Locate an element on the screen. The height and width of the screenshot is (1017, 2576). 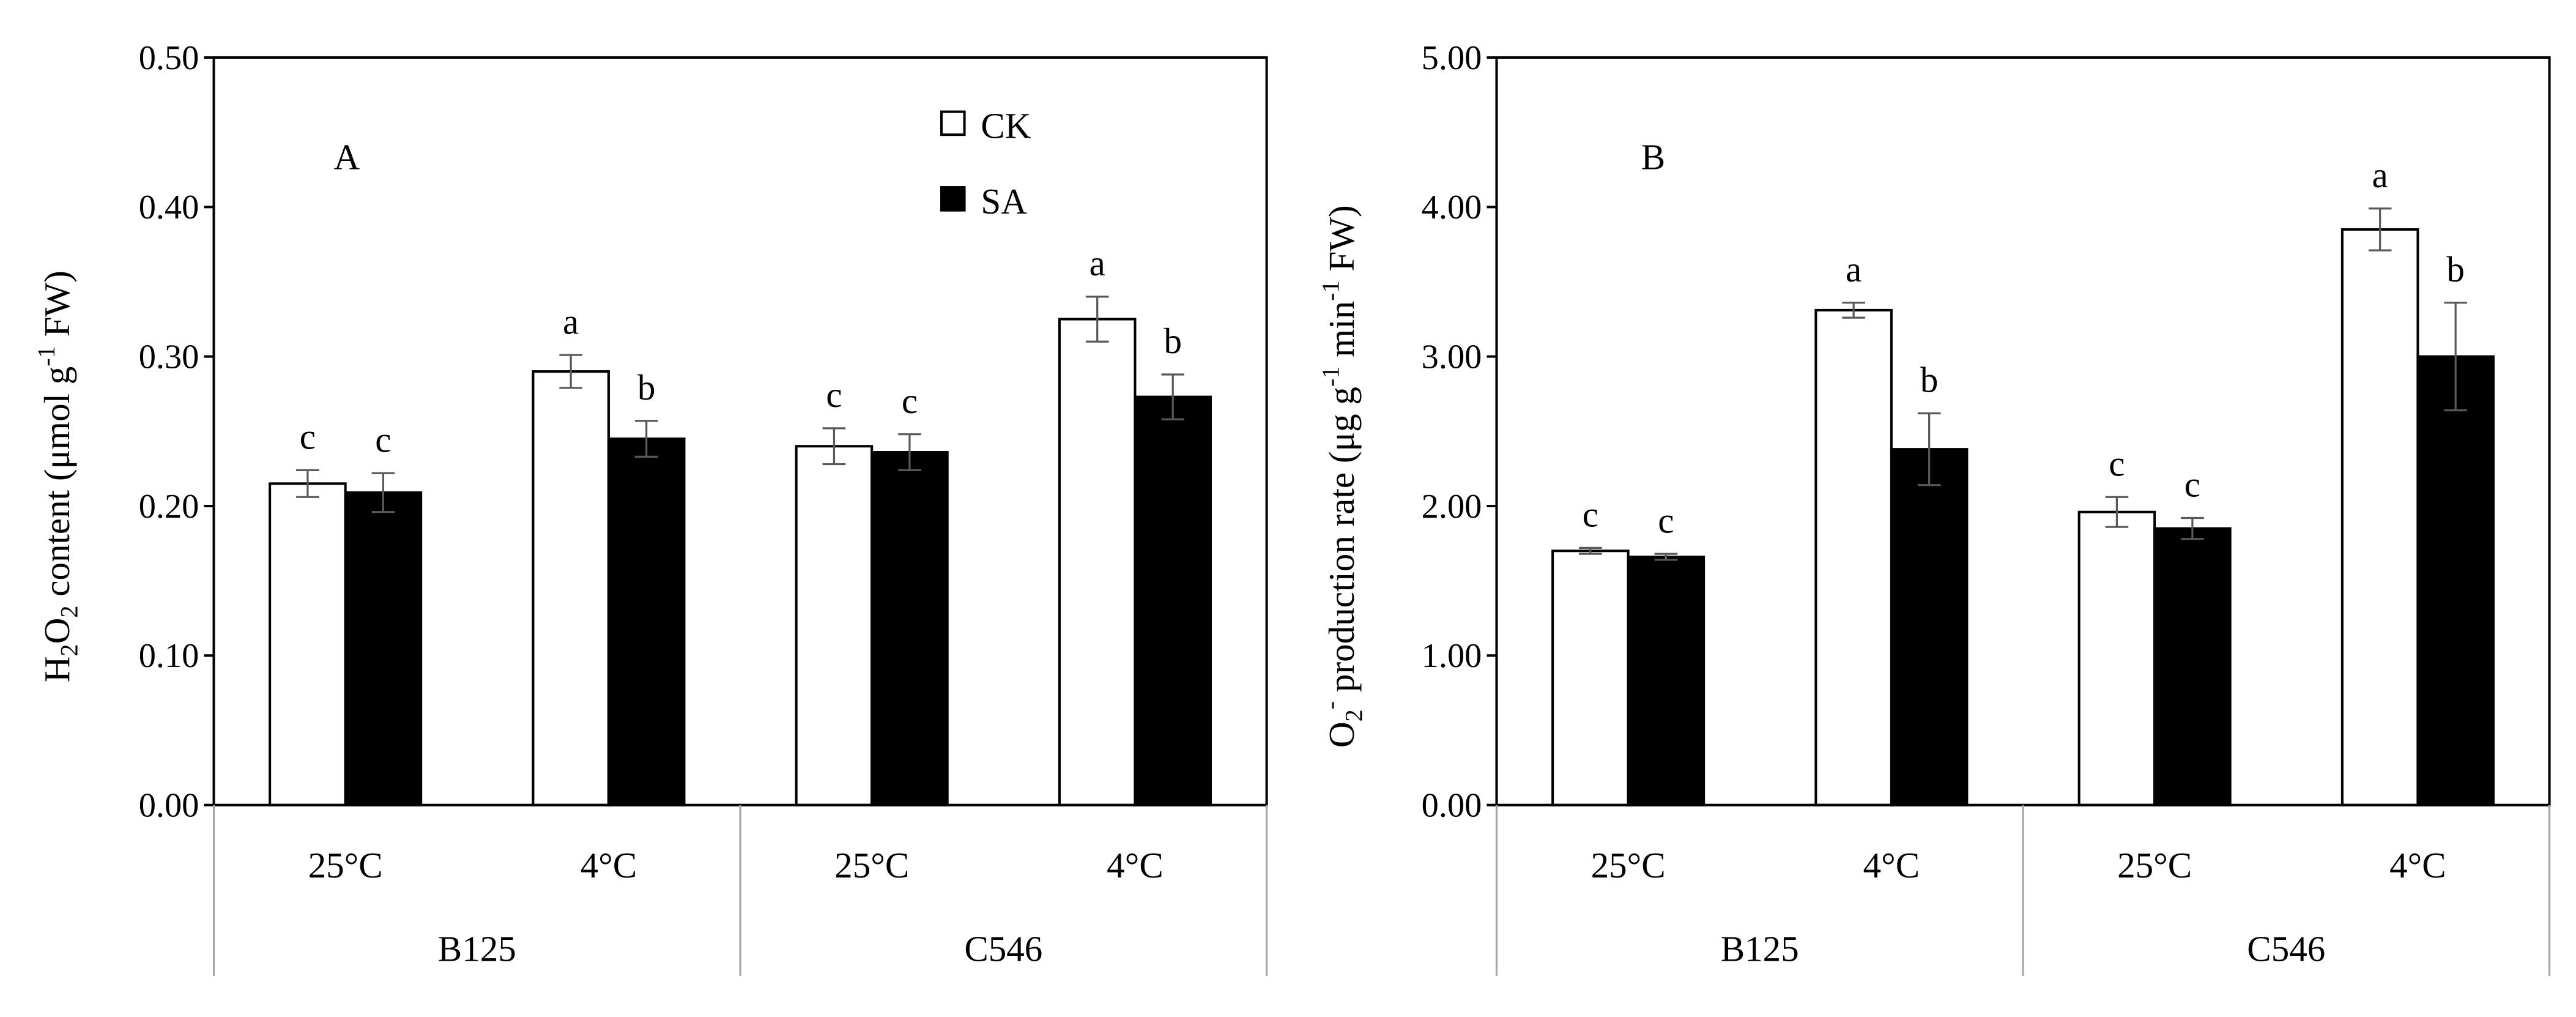
y-axis-label-part: production rate (μg g is located at coordinates (1341, 544).